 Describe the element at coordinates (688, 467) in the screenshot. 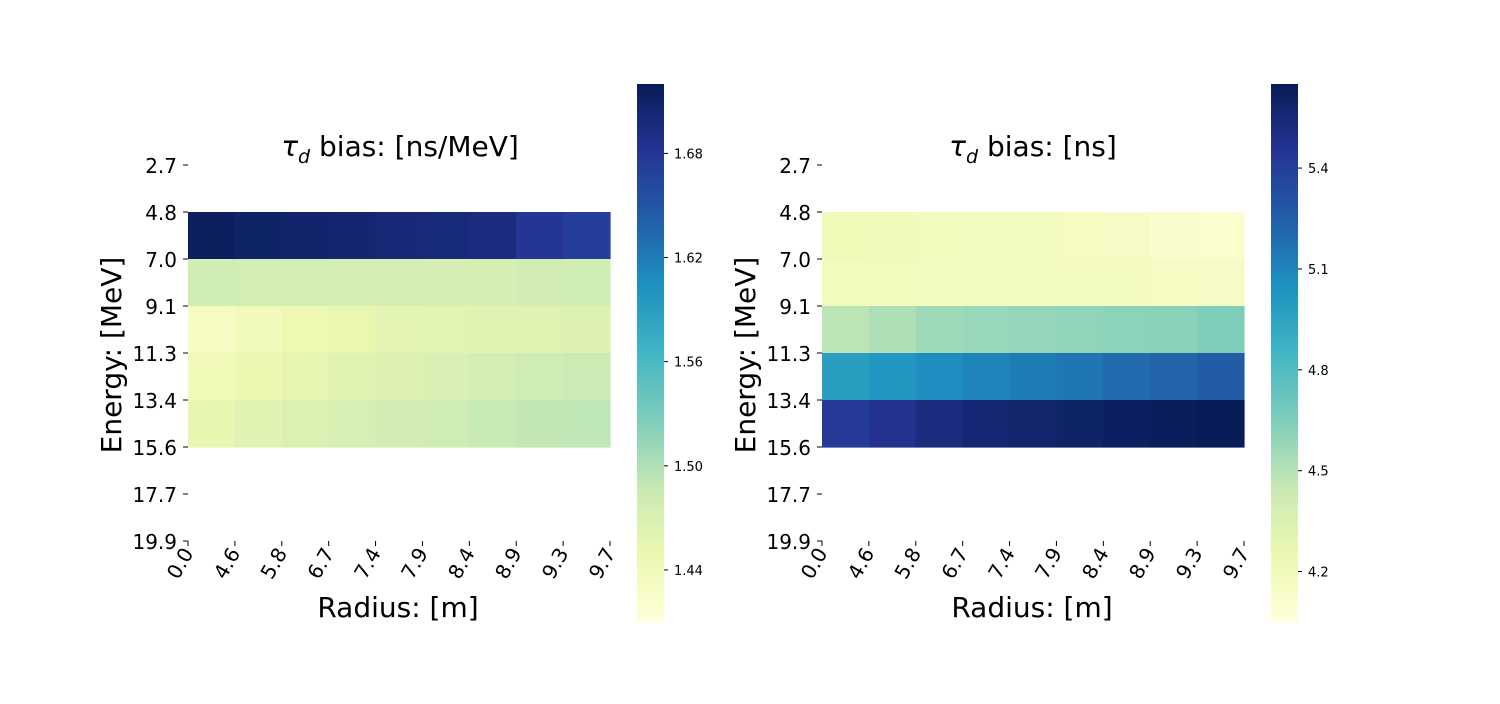

I see `colorbar-tick-label: 1.50` at that location.